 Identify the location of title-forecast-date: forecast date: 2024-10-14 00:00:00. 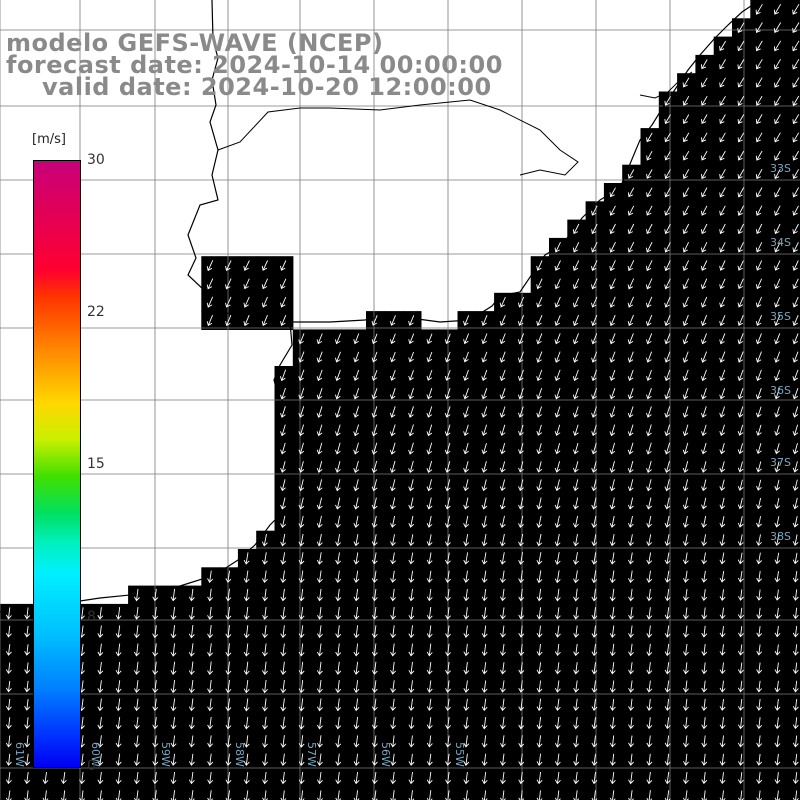
(254, 65).